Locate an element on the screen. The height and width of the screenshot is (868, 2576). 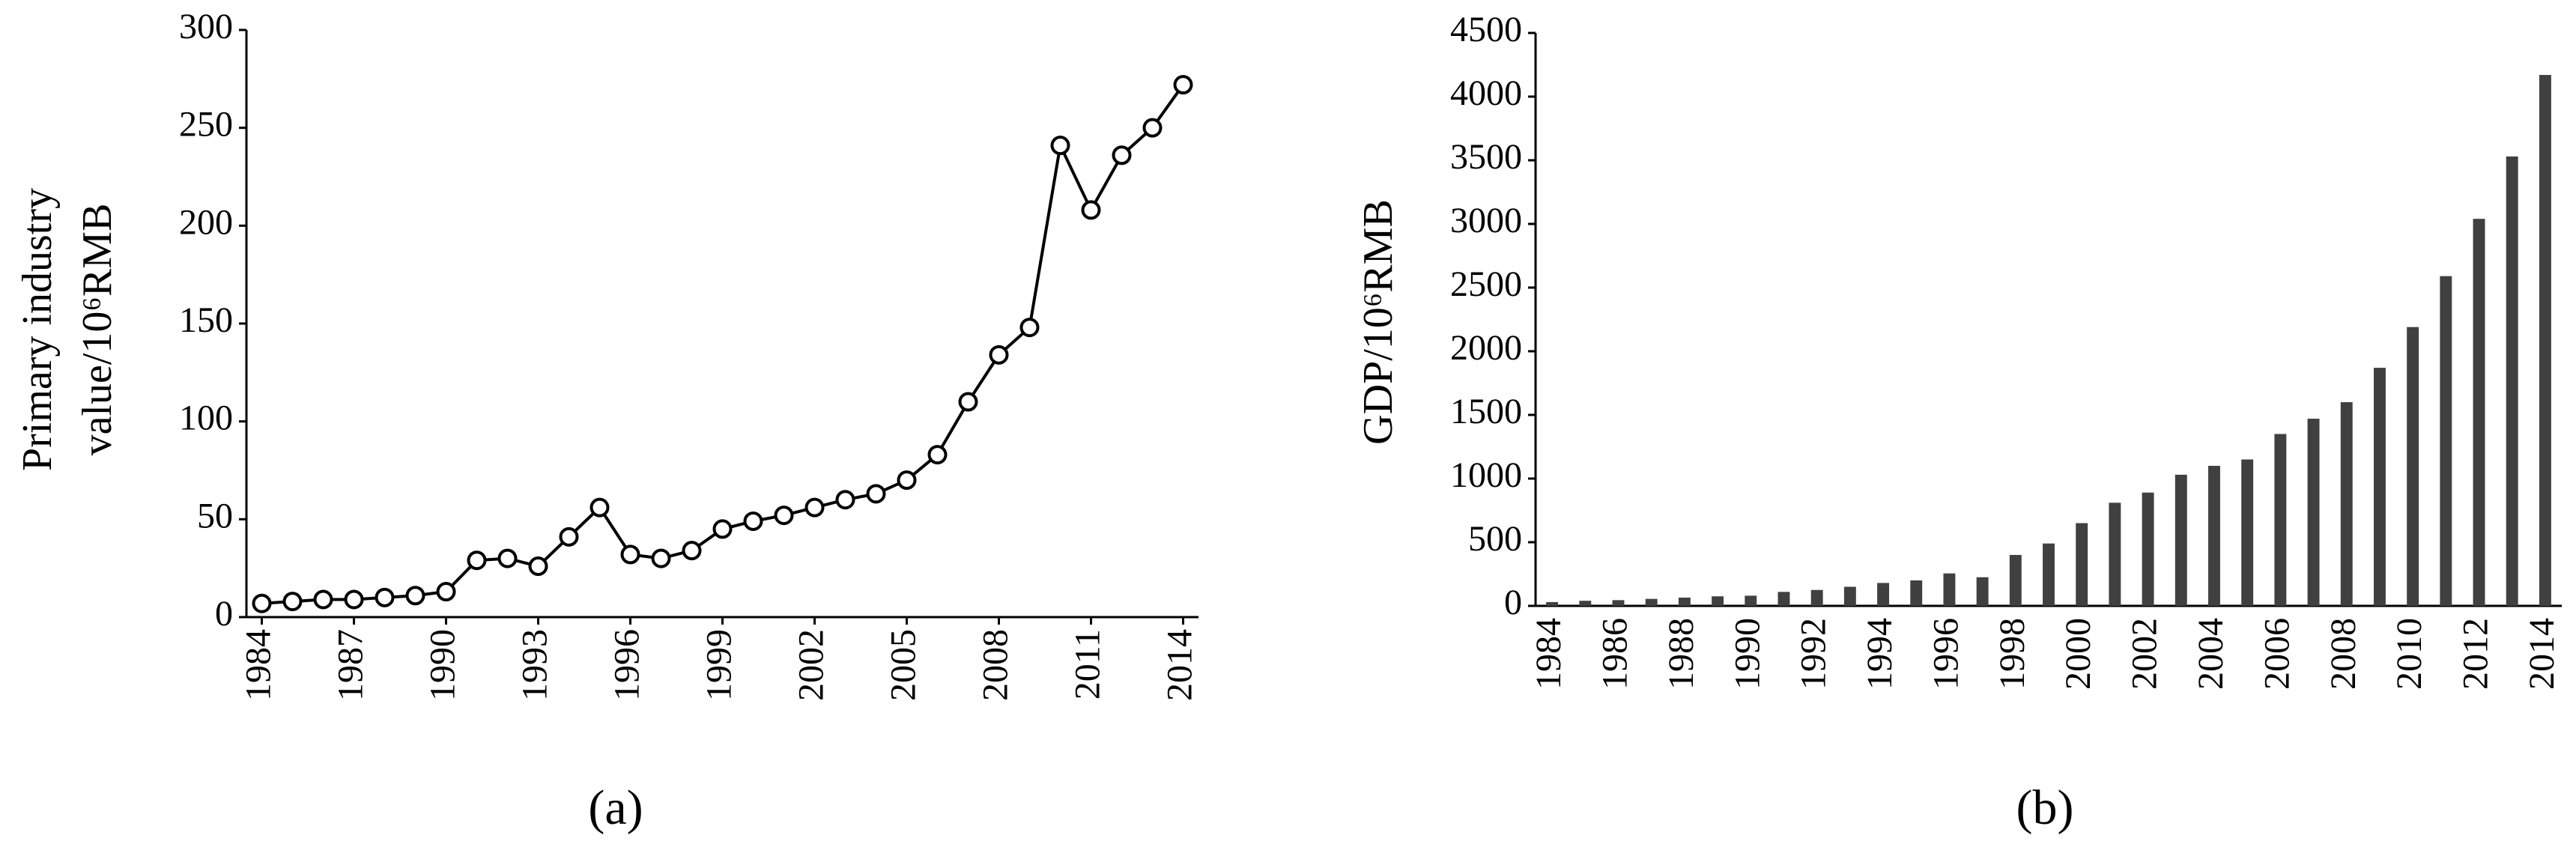
x-tick-label: 2006 is located at coordinates (2277, 654).